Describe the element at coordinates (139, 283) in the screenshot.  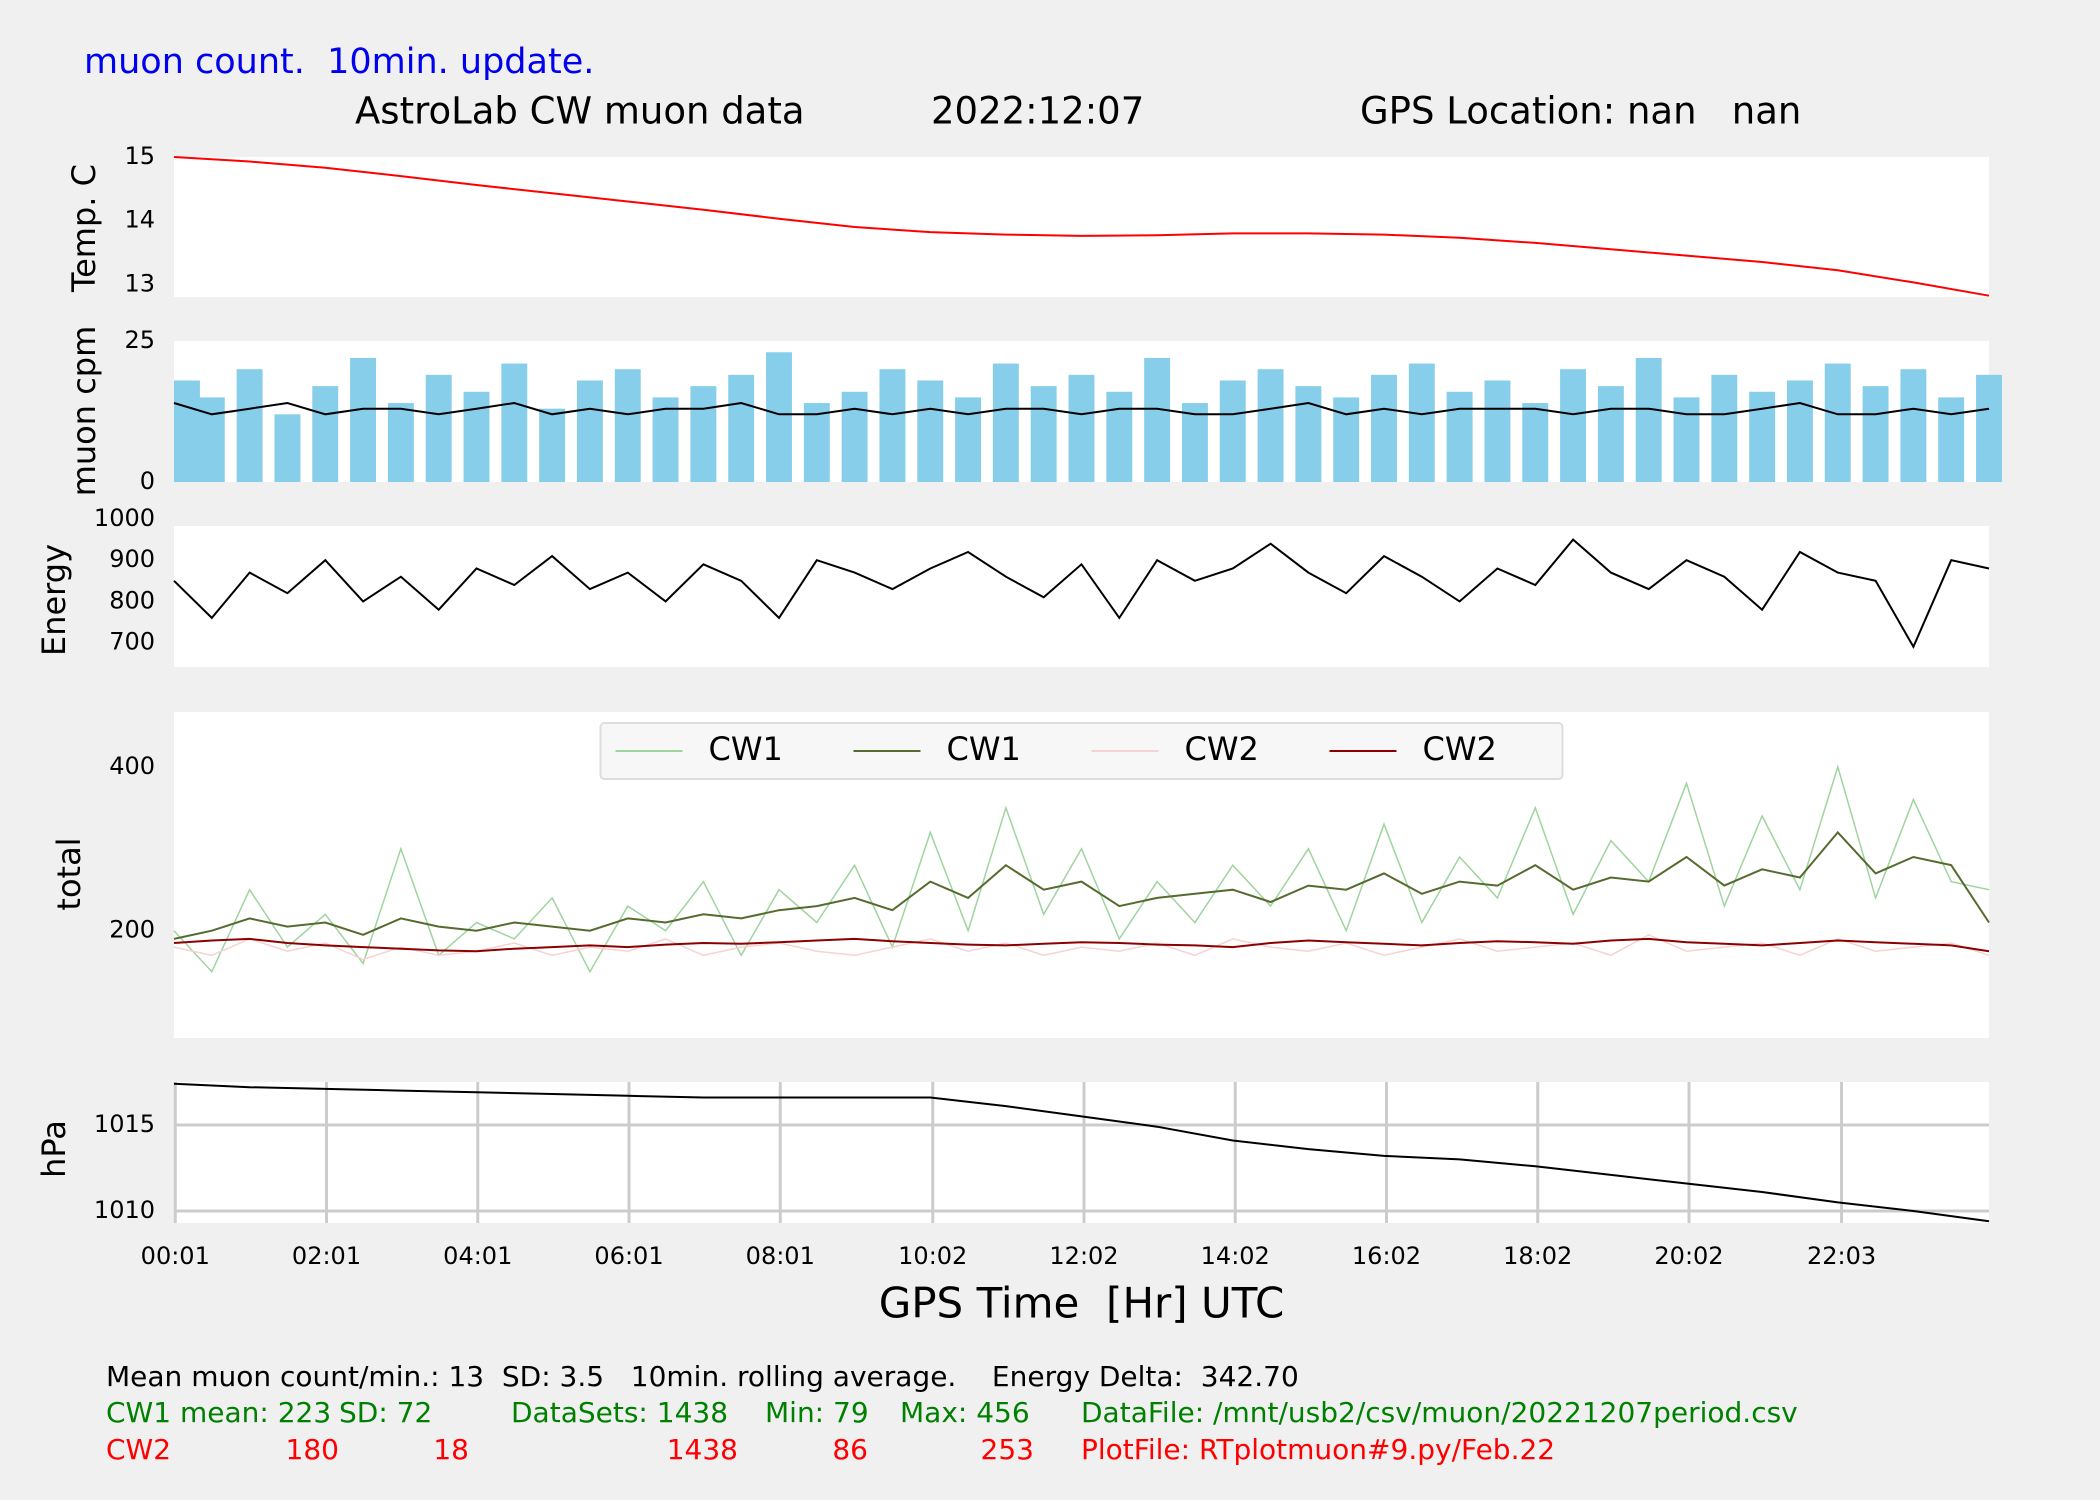
I see `y-tick-label: 13` at that location.